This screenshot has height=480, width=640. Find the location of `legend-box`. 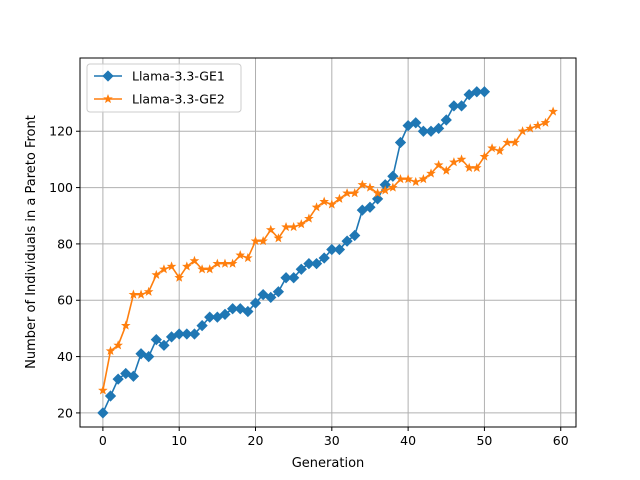

legend-box is located at coordinates (164, 88).